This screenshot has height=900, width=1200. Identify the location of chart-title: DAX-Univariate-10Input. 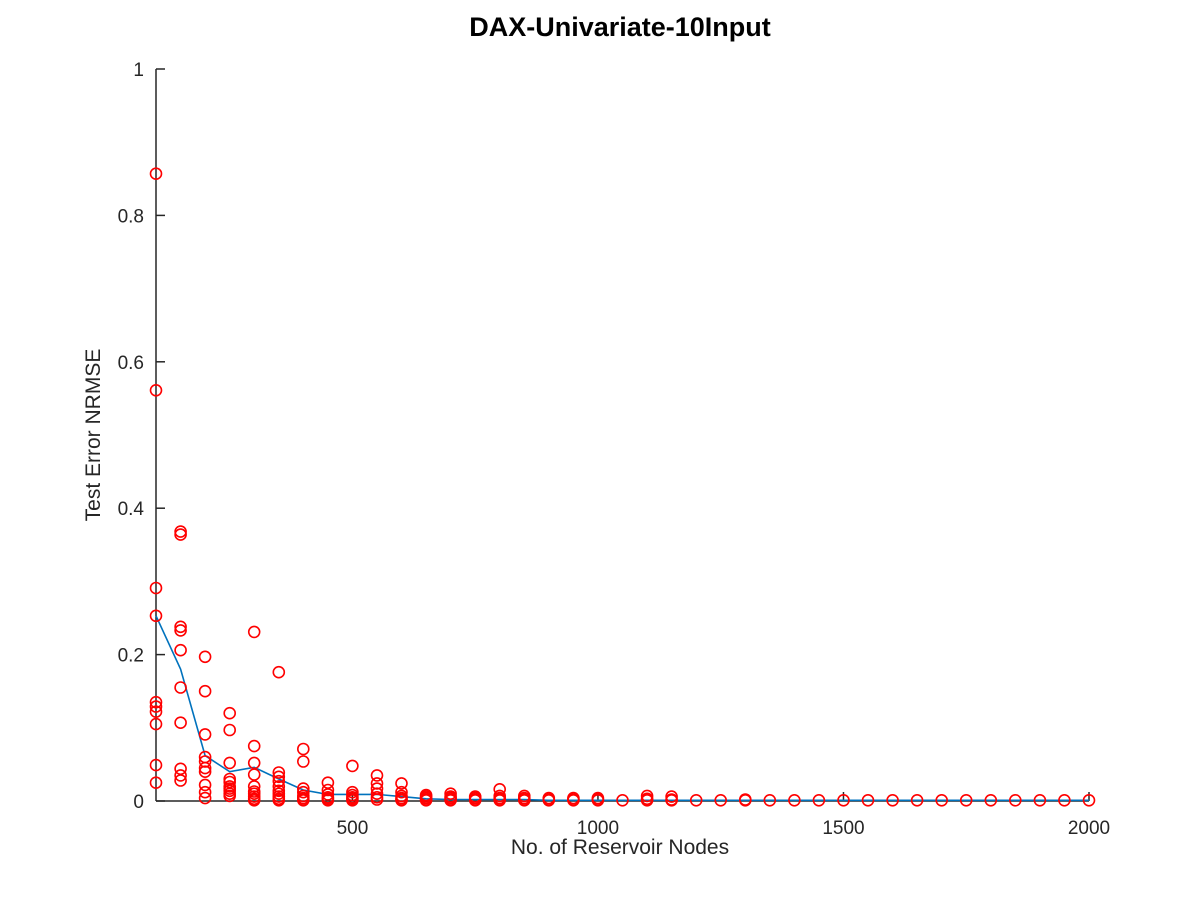
(620, 27).